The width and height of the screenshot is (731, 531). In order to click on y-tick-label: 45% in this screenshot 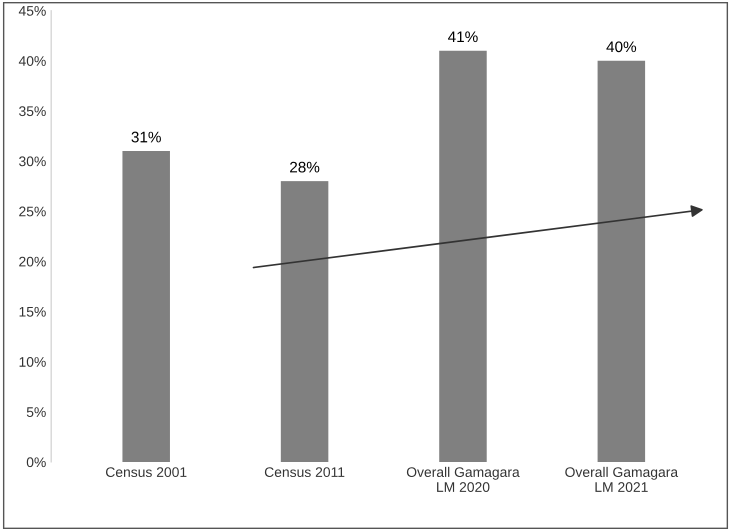, I will do `click(32, 11)`.